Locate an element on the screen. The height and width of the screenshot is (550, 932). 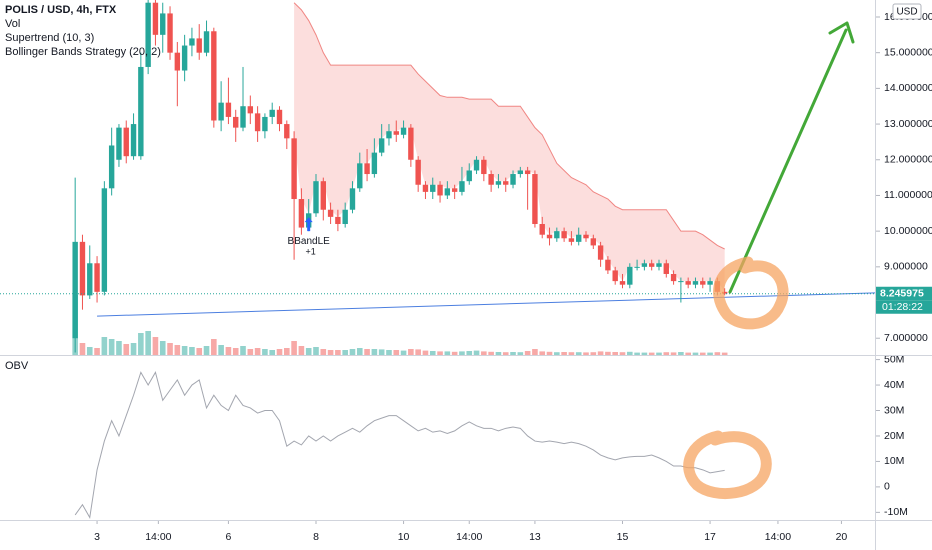
y-tick-label: 11.000000 is located at coordinates (908, 195).